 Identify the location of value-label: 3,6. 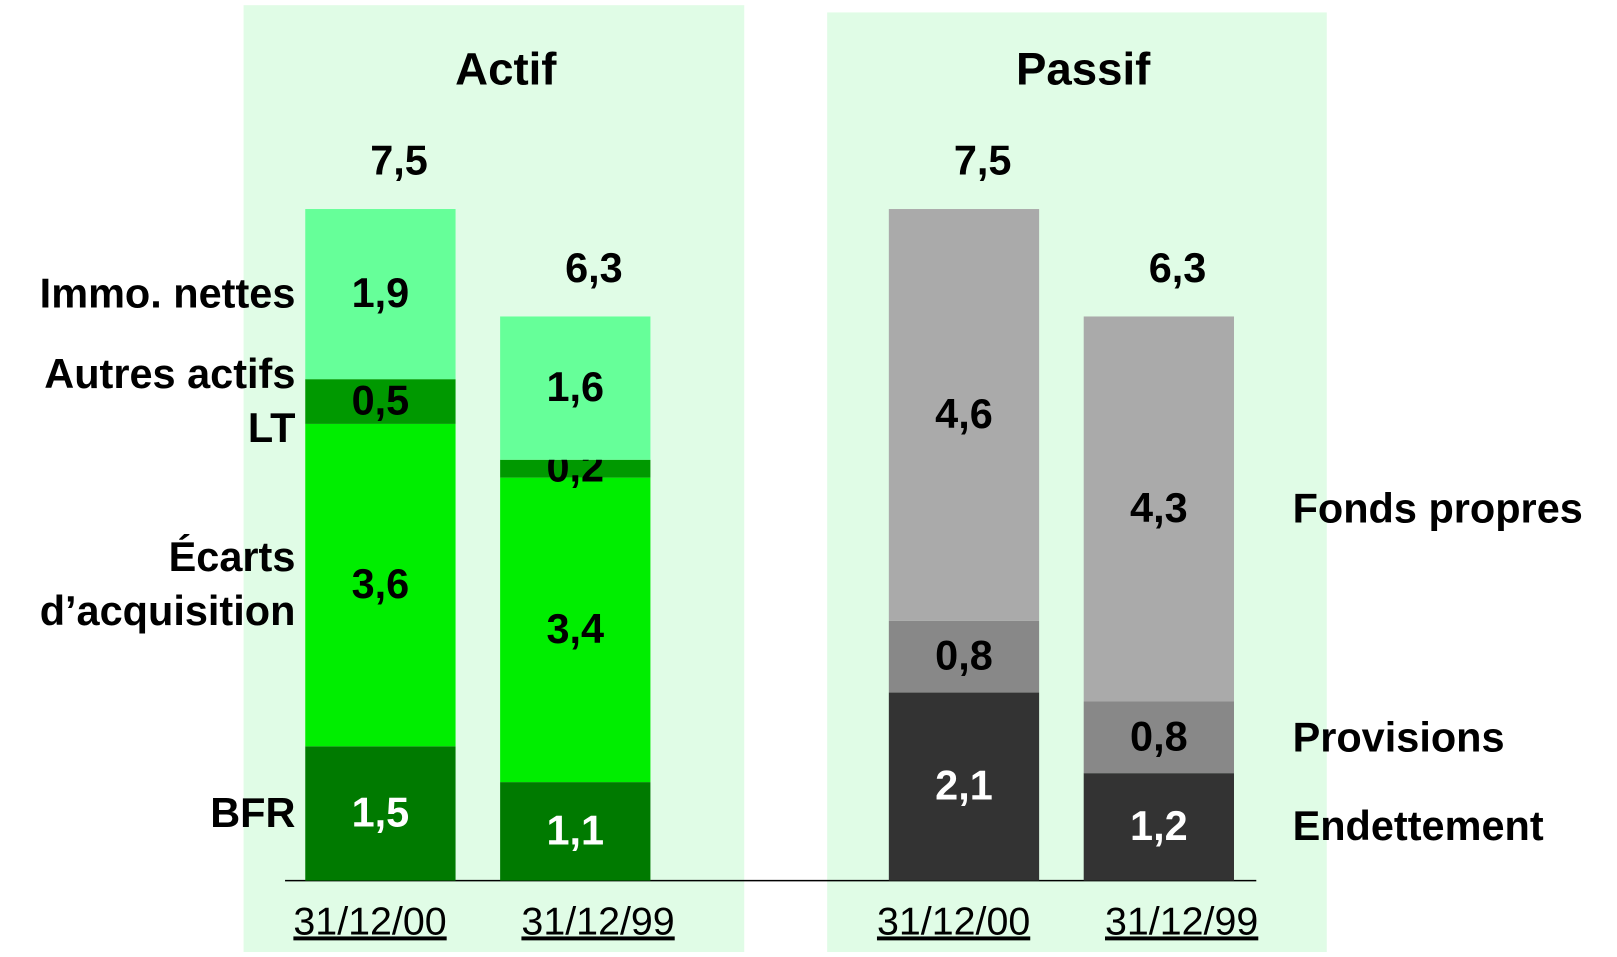
(381, 584).